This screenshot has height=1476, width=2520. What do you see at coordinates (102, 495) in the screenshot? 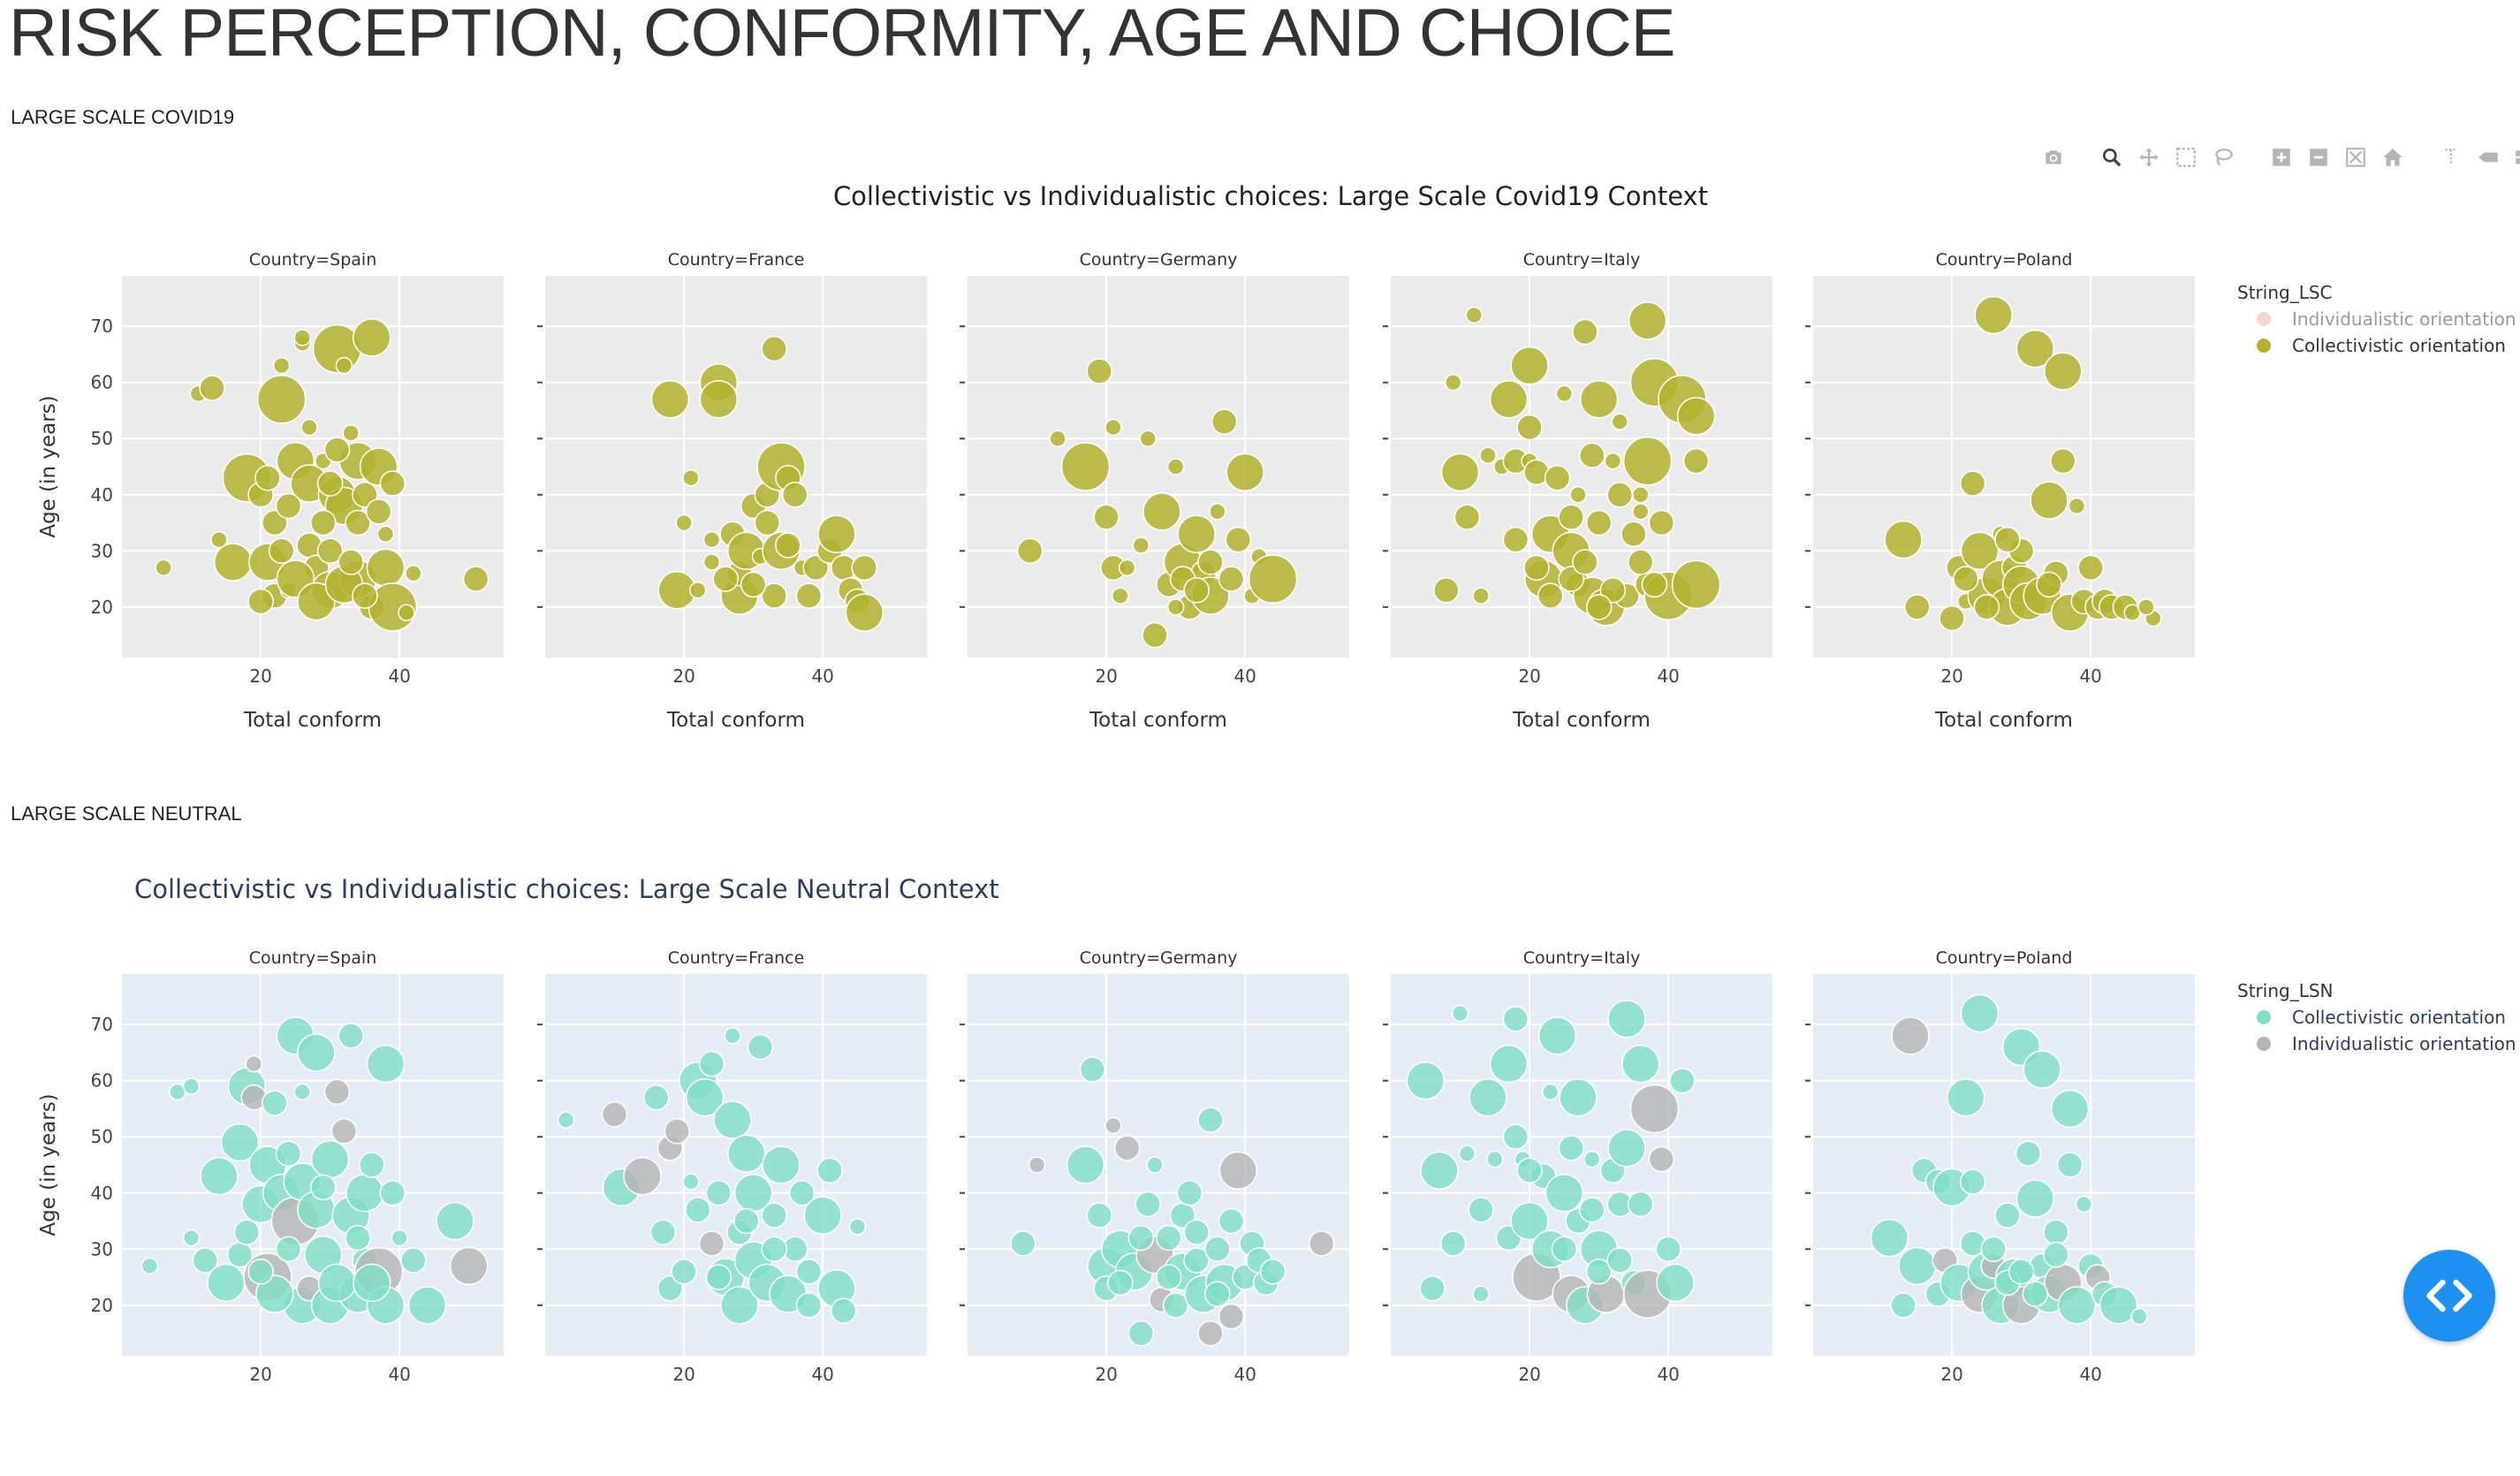
I see `y-tick-label: 40` at bounding box center [102, 495].